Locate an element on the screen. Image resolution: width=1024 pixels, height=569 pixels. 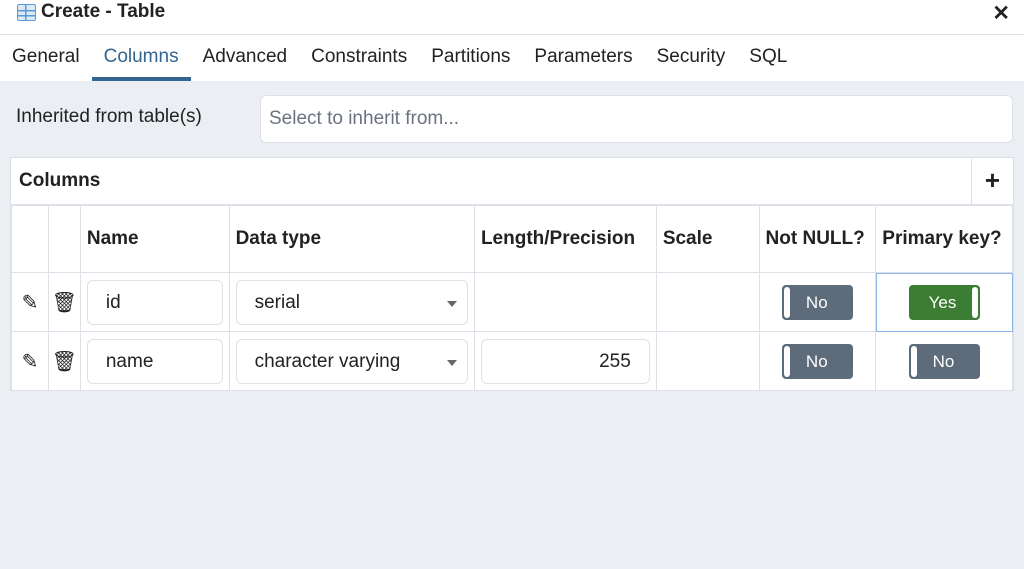
name-input: id is located at coordinates (154, 302).